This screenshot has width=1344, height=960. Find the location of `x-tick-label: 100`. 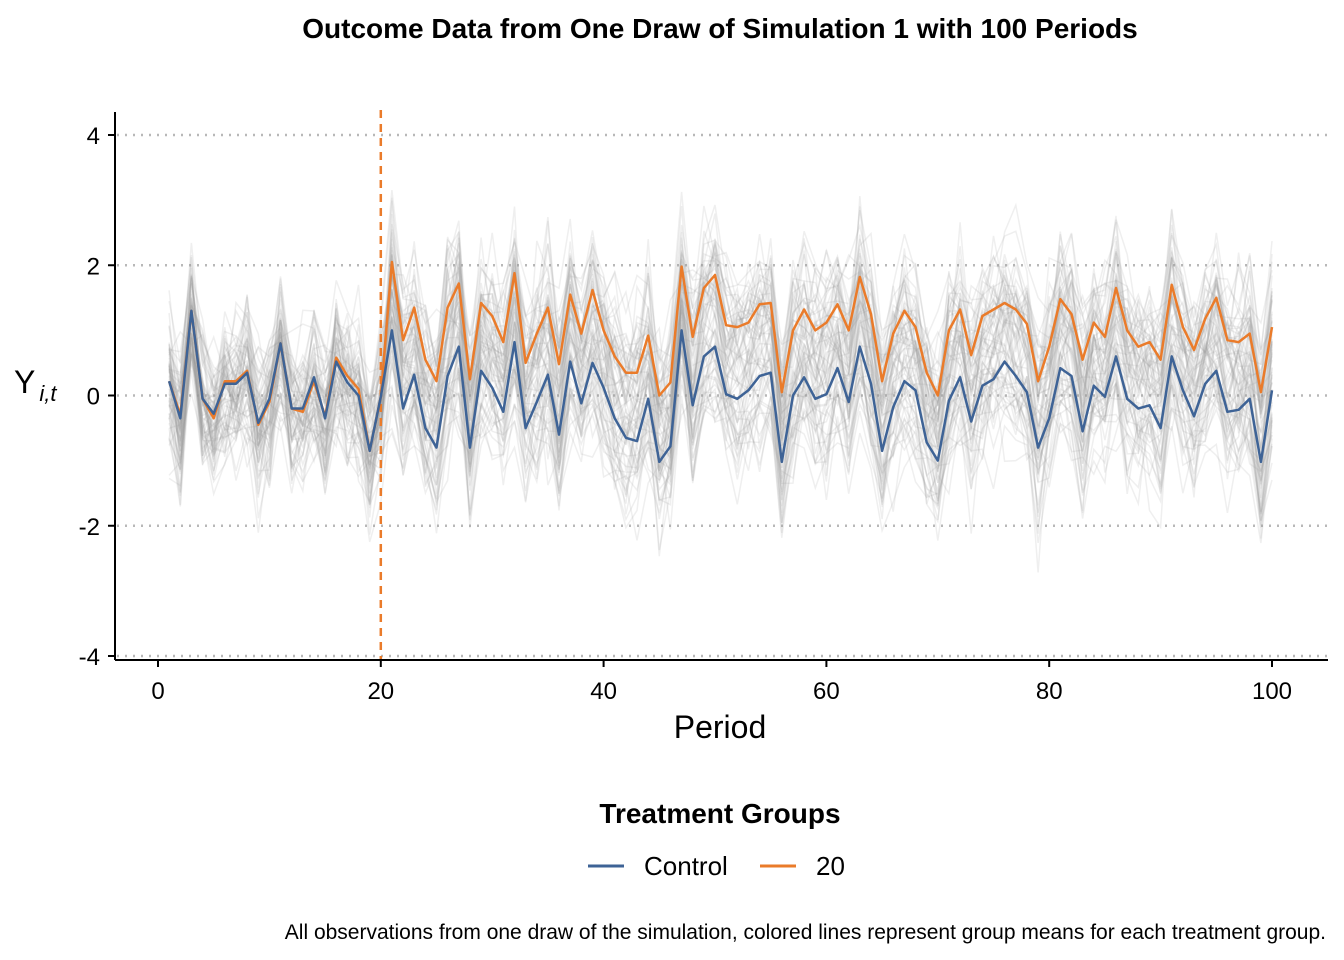

x-tick-label: 100 is located at coordinates (1272, 691).